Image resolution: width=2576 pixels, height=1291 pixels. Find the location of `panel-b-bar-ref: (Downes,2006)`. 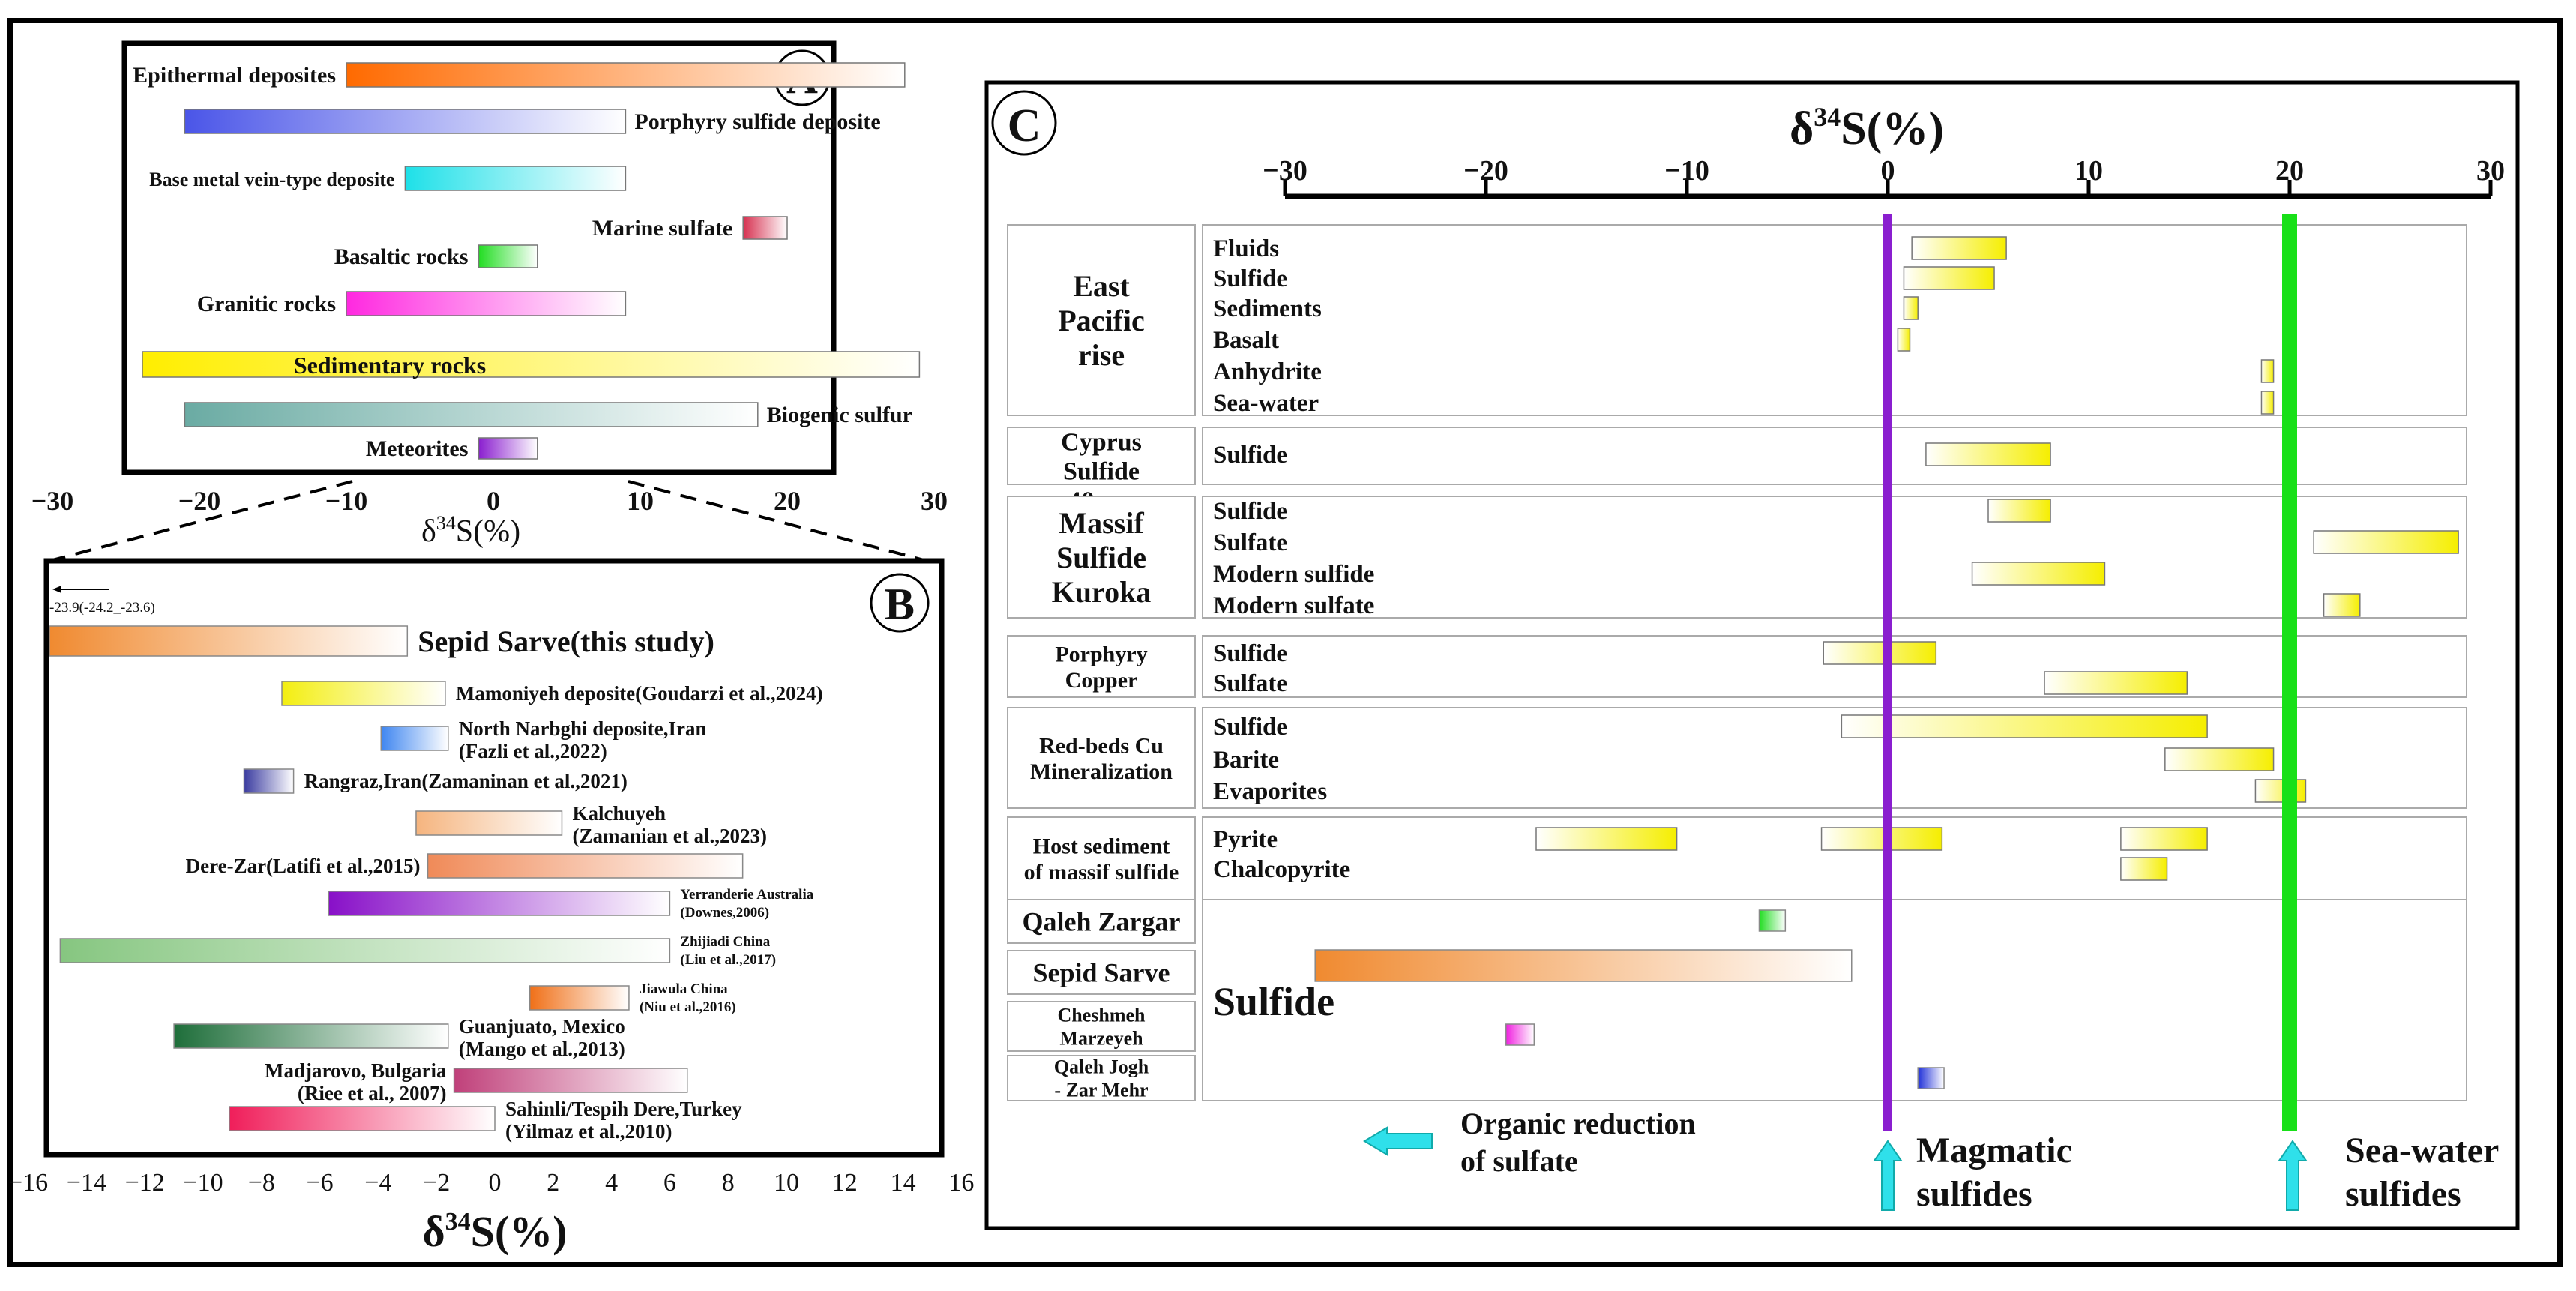

panel-b-bar-ref: (Downes,2006) is located at coordinates (724, 913).